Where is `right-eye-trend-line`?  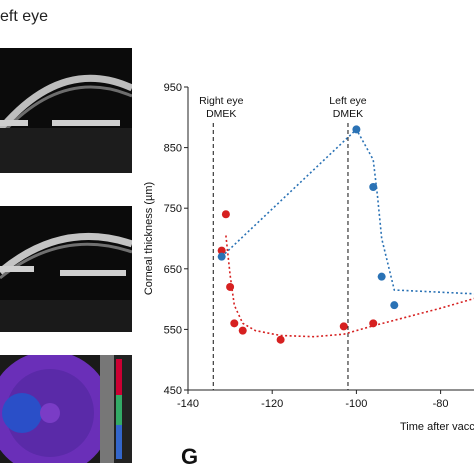 right-eye-trend-line is located at coordinates (349, 286).